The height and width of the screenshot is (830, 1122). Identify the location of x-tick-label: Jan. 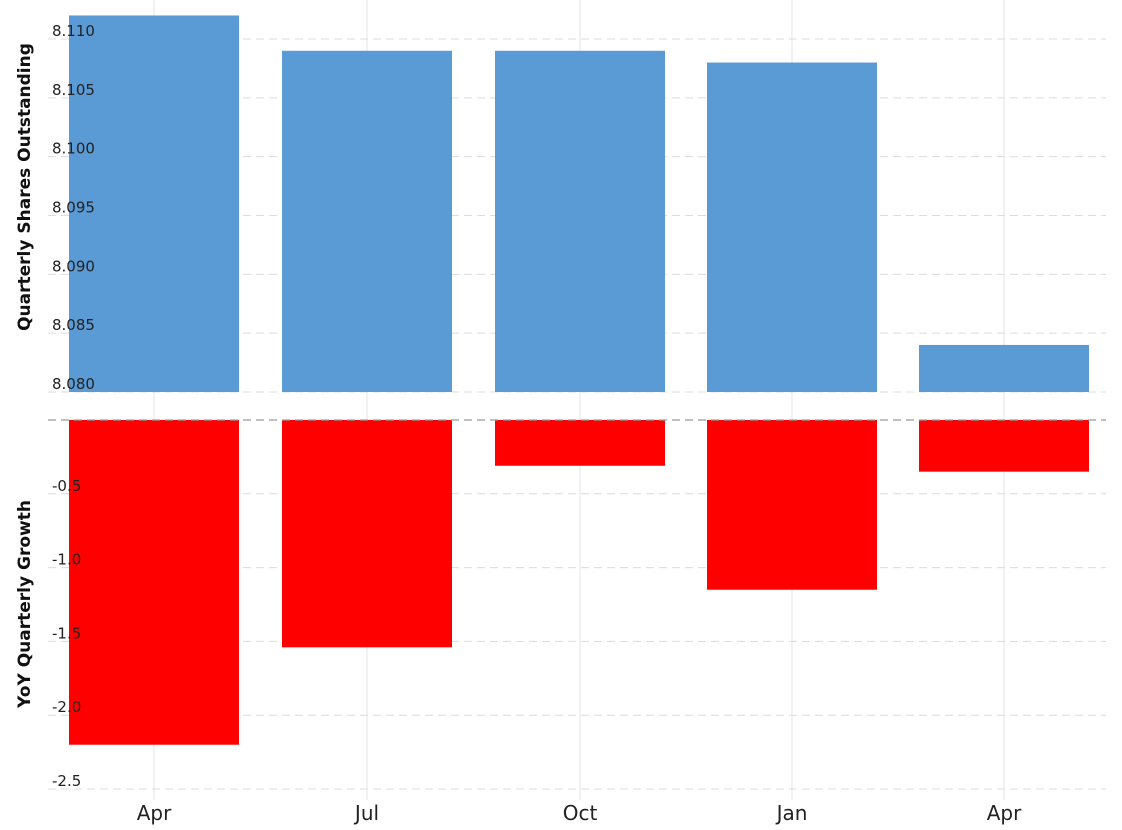
(791, 813).